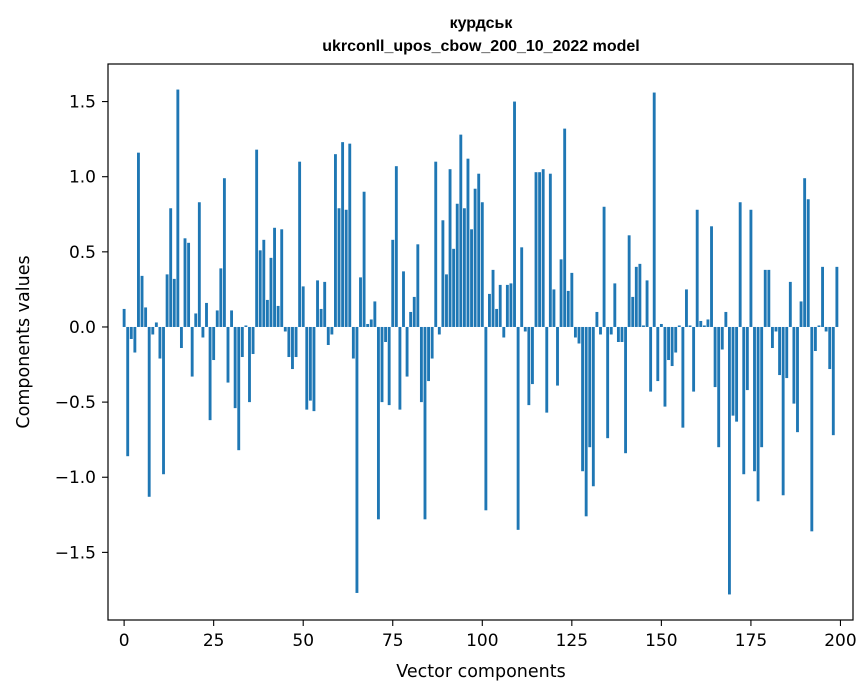 Image resolution: width=867 pixels, height=696 pixels. I want to click on x-tick-label: 0, so click(124, 641).